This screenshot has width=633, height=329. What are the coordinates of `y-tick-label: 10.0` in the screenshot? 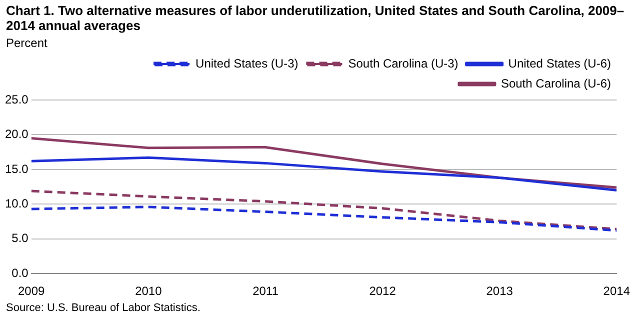 It's located at (16, 203).